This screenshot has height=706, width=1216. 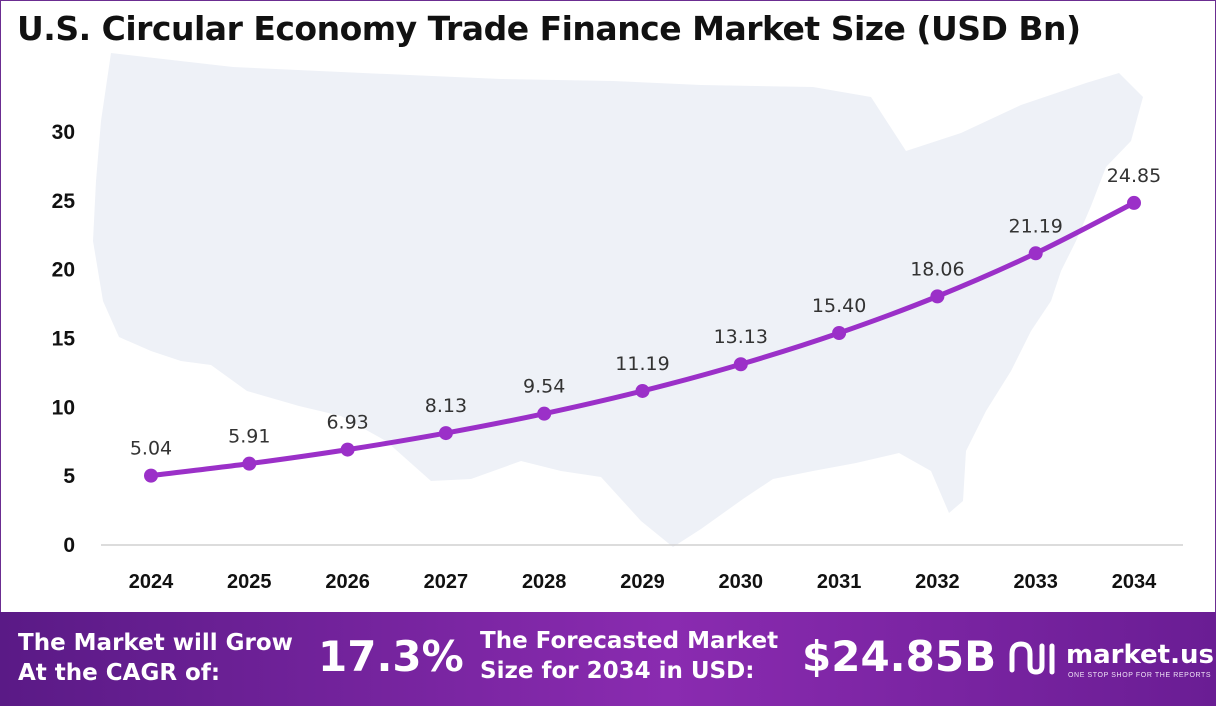 I want to click on brand-name: market.us, so click(x=1140, y=655).